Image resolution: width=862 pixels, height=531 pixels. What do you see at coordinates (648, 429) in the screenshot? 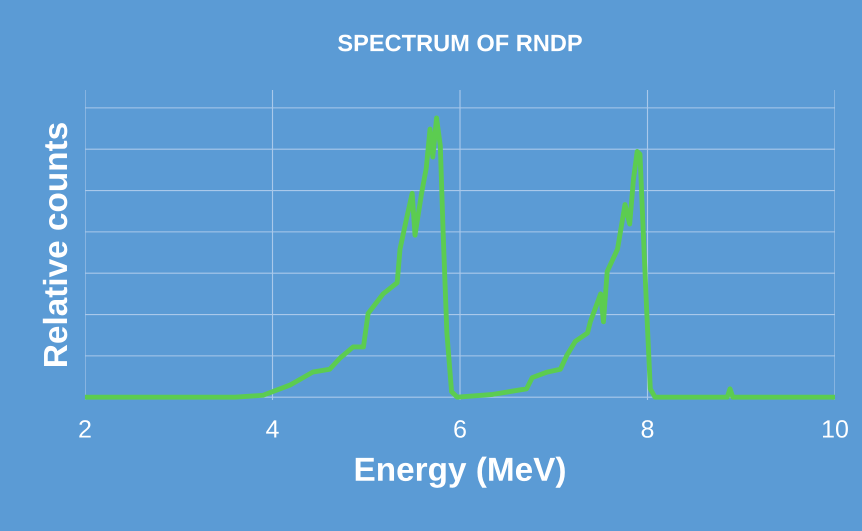
I see `x-tick-label: 8` at bounding box center [648, 429].